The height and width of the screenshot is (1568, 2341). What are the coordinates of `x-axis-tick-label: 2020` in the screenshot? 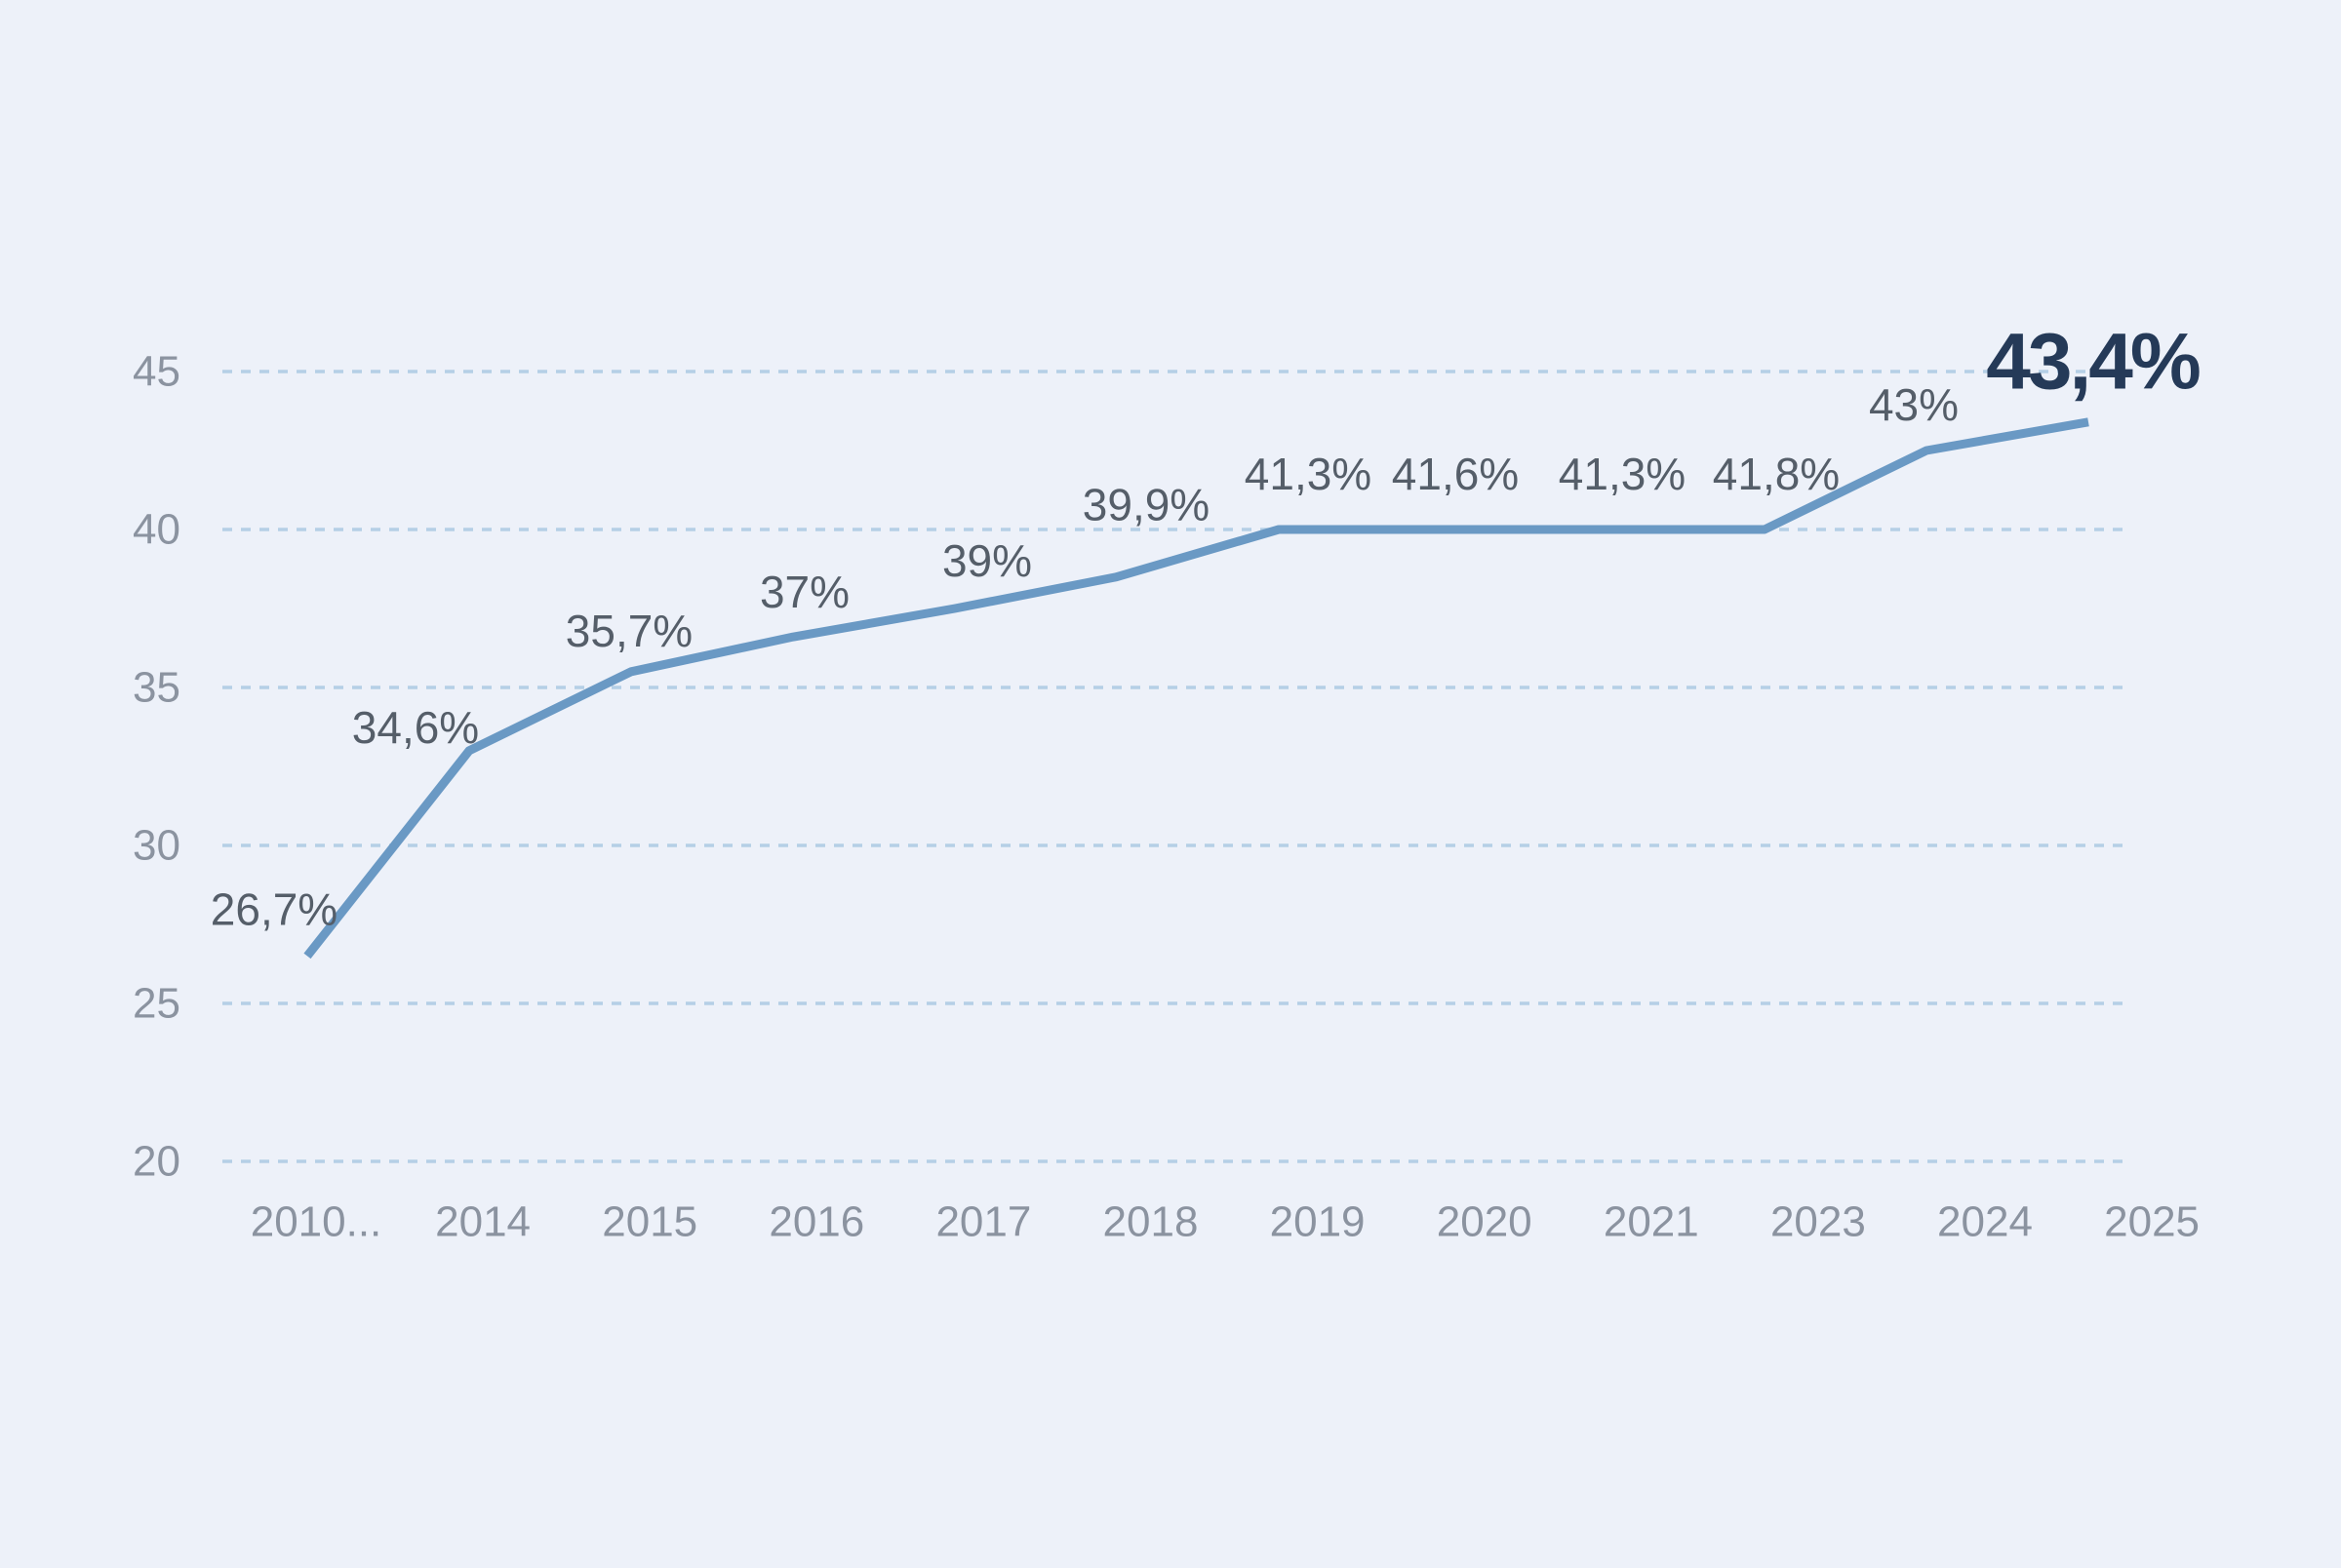 It's located at (1484, 1222).